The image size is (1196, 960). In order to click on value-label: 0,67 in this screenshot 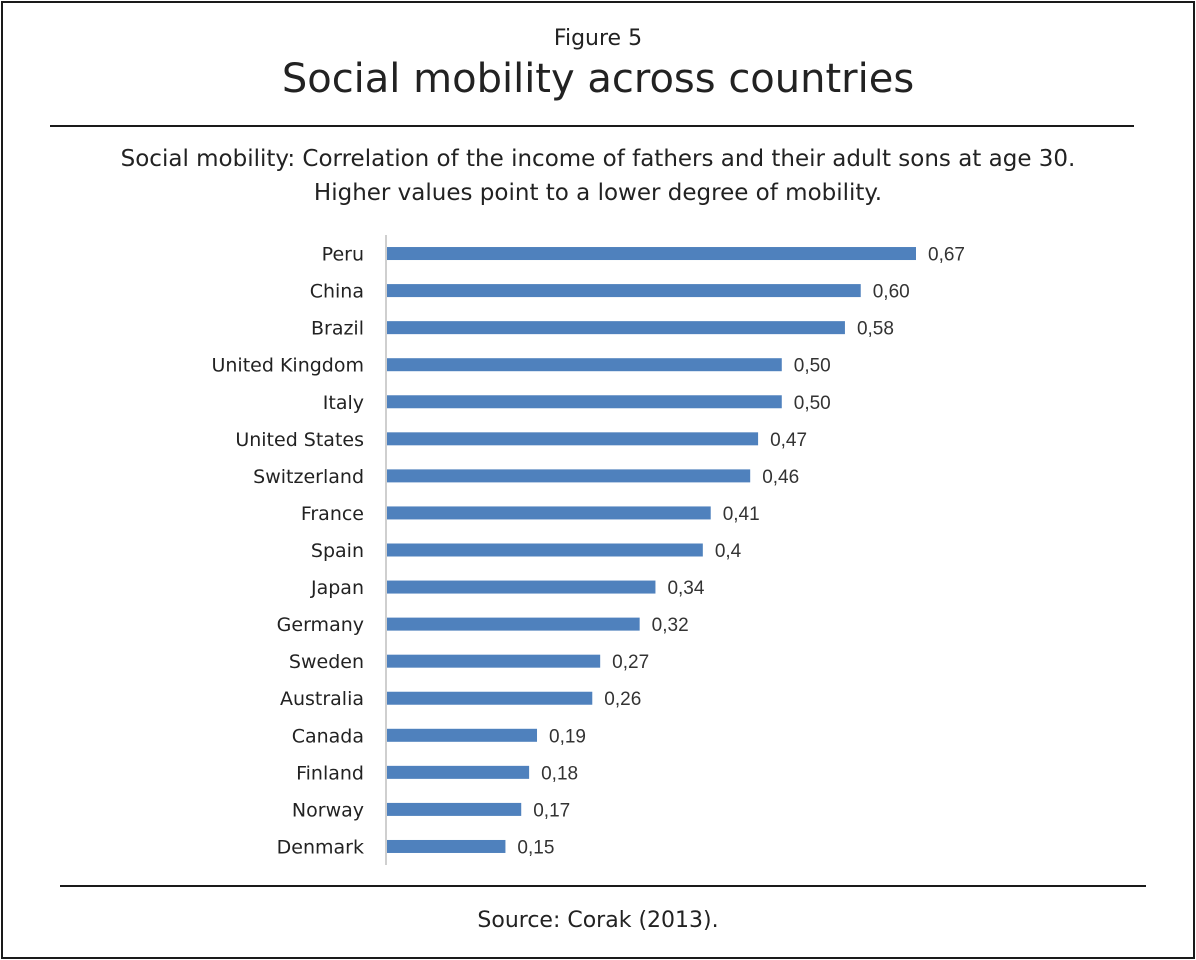, I will do `click(946, 255)`.